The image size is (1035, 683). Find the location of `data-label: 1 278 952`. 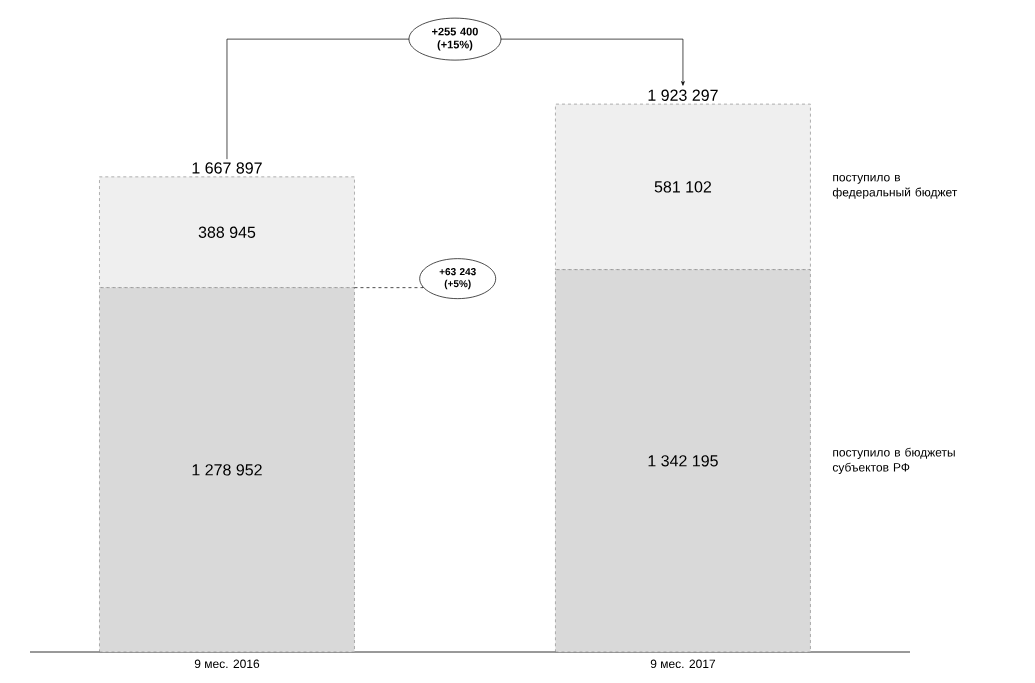

data-label: 1 278 952 is located at coordinates (227, 470).